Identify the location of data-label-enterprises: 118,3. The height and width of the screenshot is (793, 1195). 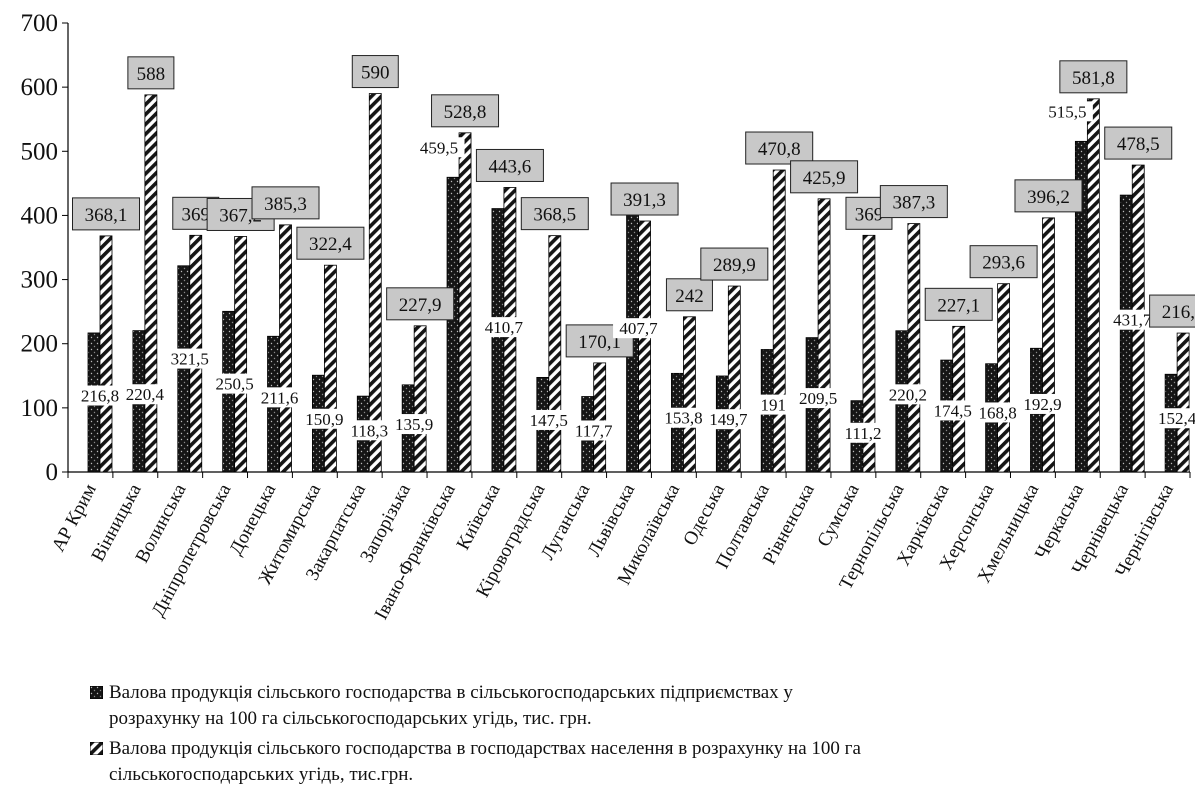
(369, 430).